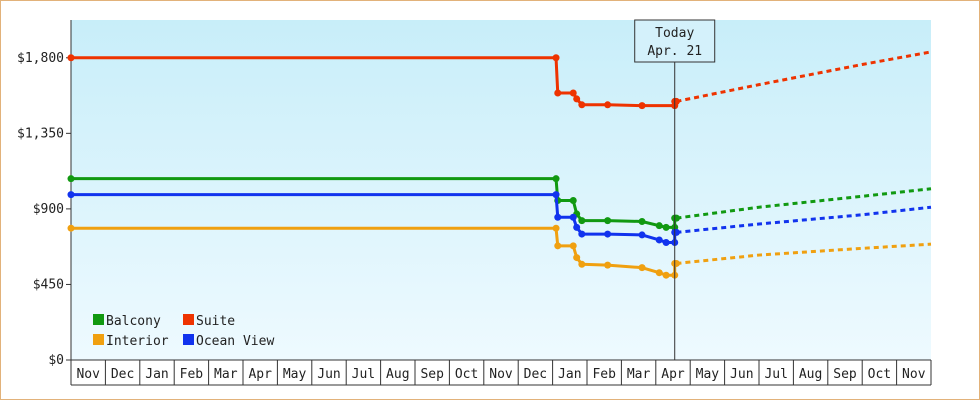  I want to click on y-tick-label: $1,800, so click(40, 58).